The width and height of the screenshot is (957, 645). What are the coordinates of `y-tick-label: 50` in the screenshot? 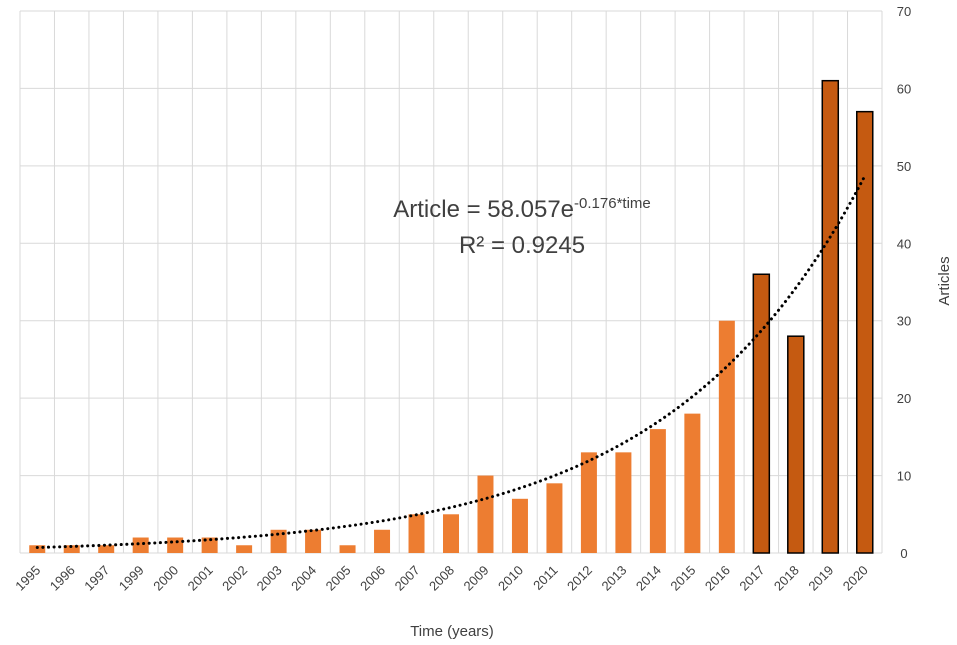 It's located at (904, 166).